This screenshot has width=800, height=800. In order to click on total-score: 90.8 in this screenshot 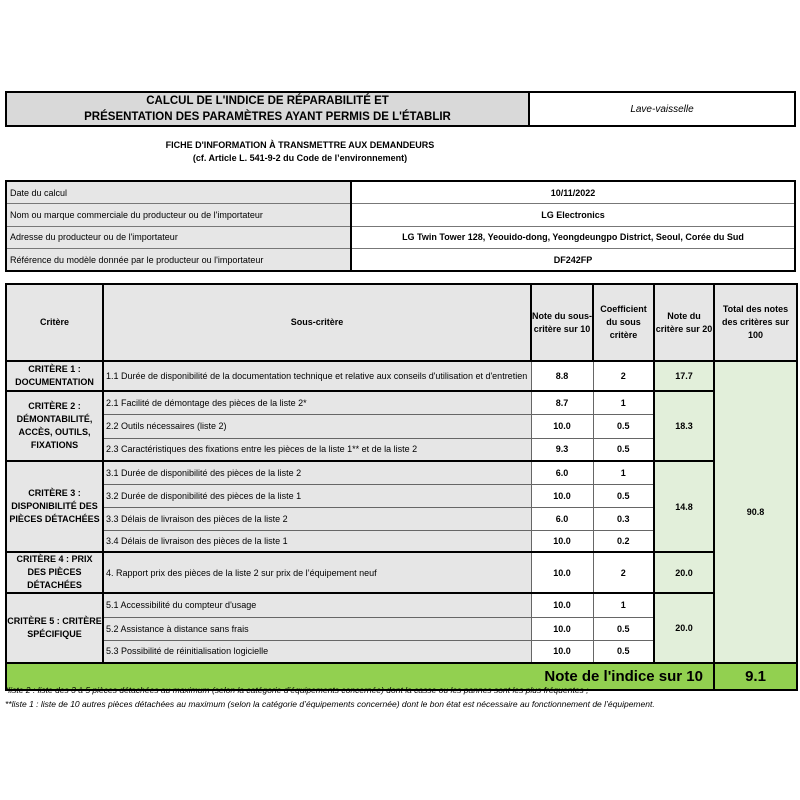, I will do `click(755, 512)`.